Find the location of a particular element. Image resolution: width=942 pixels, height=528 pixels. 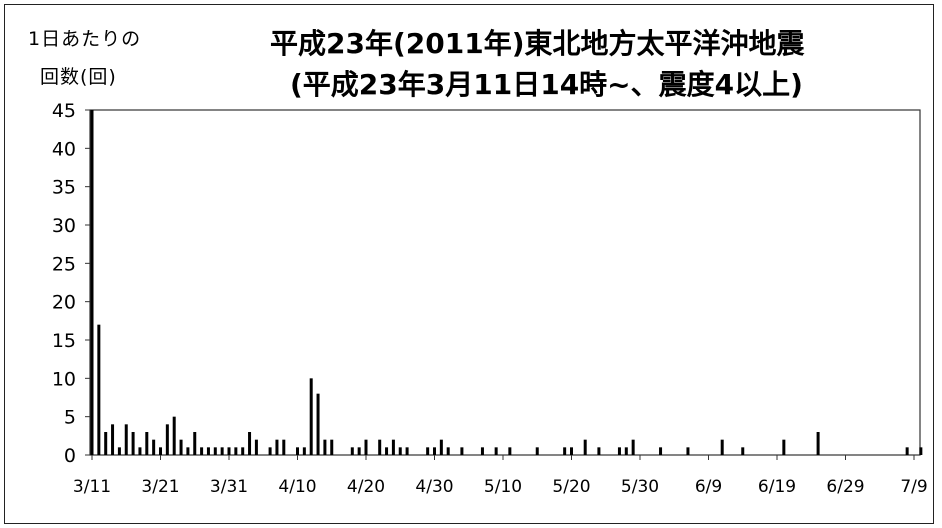

x-tick-label: 6/29 is located at coordinates (845, 487).